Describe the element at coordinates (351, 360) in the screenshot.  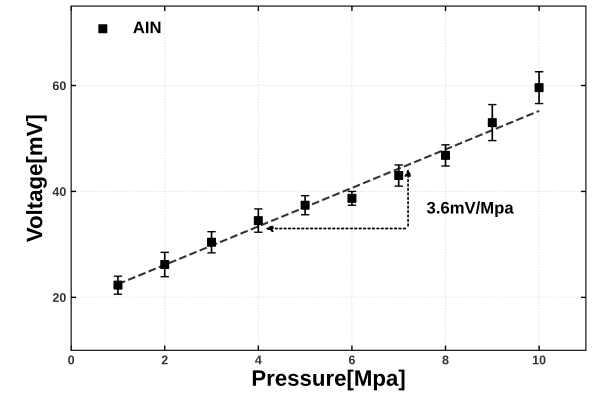
I see `x-tick-label: 6` at that location.